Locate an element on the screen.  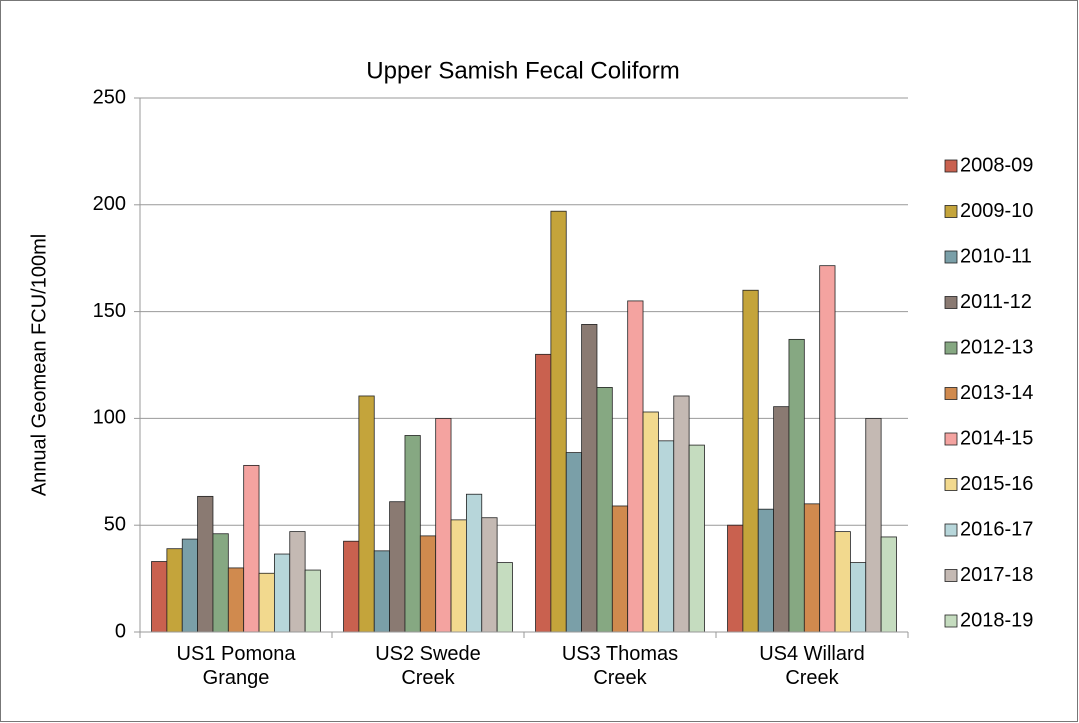
legend-label: 2014-15 is located at coordinates (996, 438).